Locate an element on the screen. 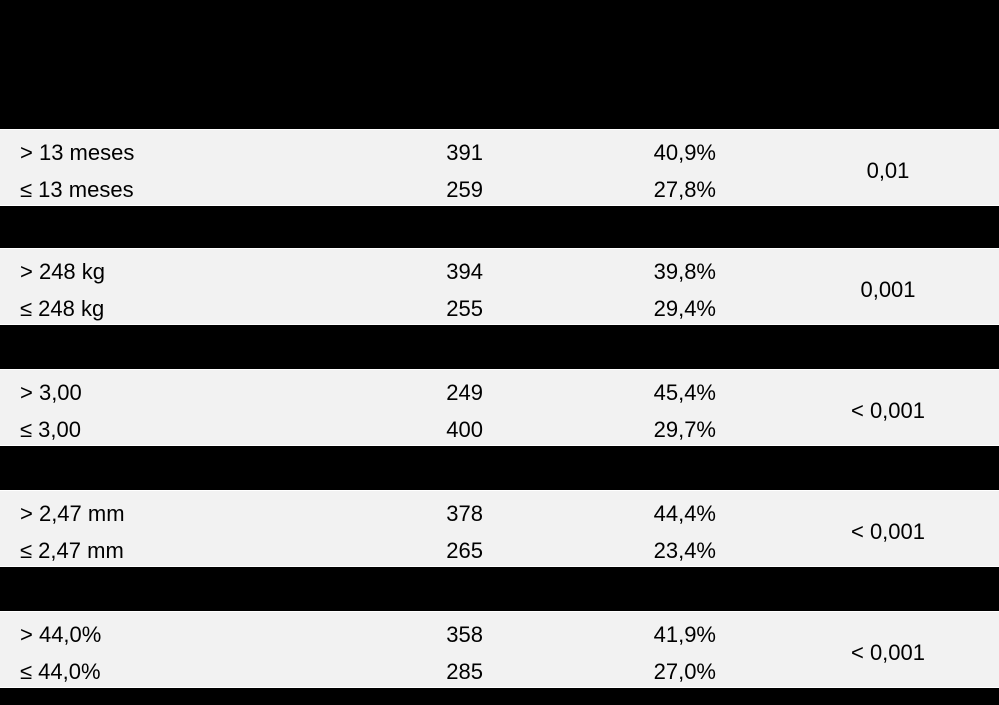  row-group: > 248 kg 394 39,8% ≤ 248 kg 255 29,4% 0,001 is located at coordinates (499, 286).